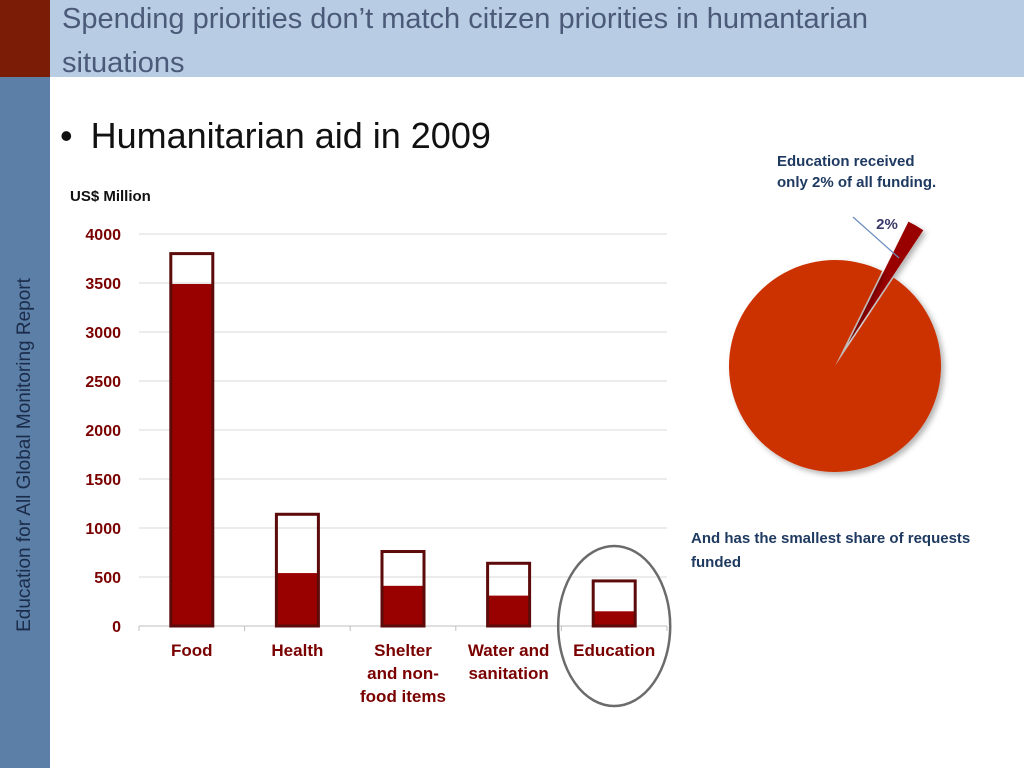 Image resolution: width=1024 pixels, height=768 pixels. What do you see at coordinates (107, 578) in the screenshot?
I see `y-tick-label: 500` at bounding box center [107, 578].